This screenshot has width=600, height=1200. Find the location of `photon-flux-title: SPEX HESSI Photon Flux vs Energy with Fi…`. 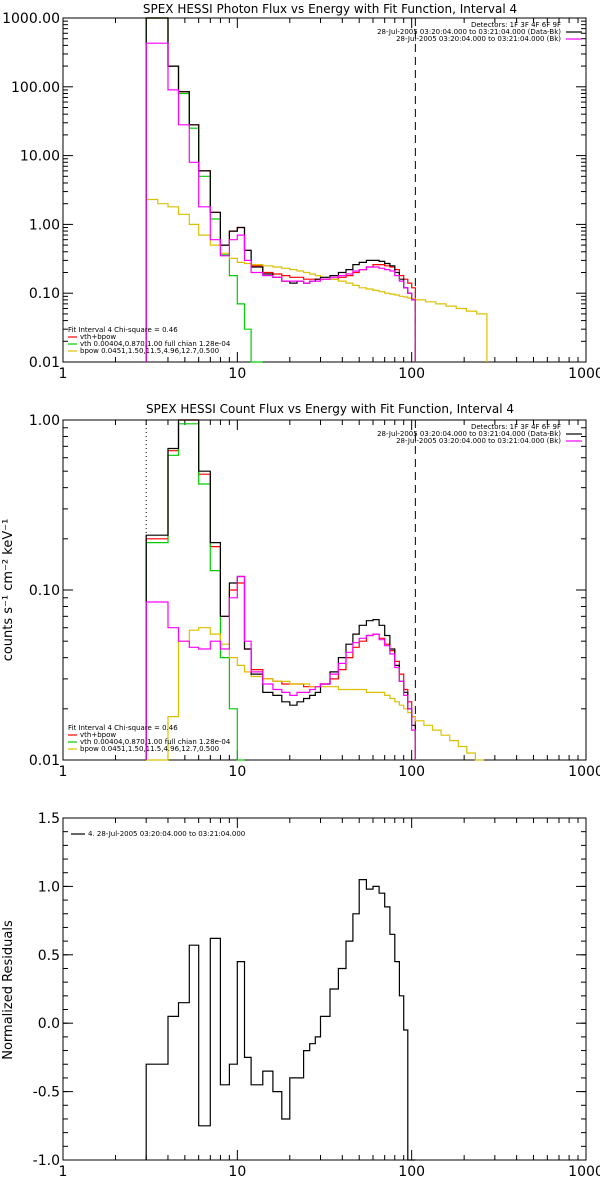

photon-flux-title: SPEX HESSI Photon Flux vs Energy with Fi… is located at coordinates (330, 9).